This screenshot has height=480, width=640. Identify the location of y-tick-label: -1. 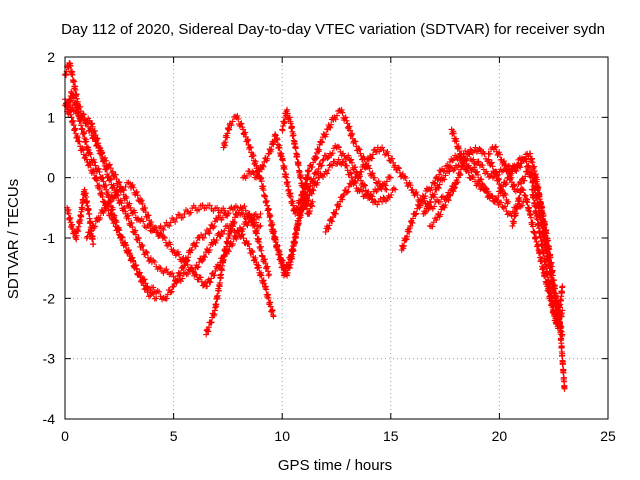
(49, 238).